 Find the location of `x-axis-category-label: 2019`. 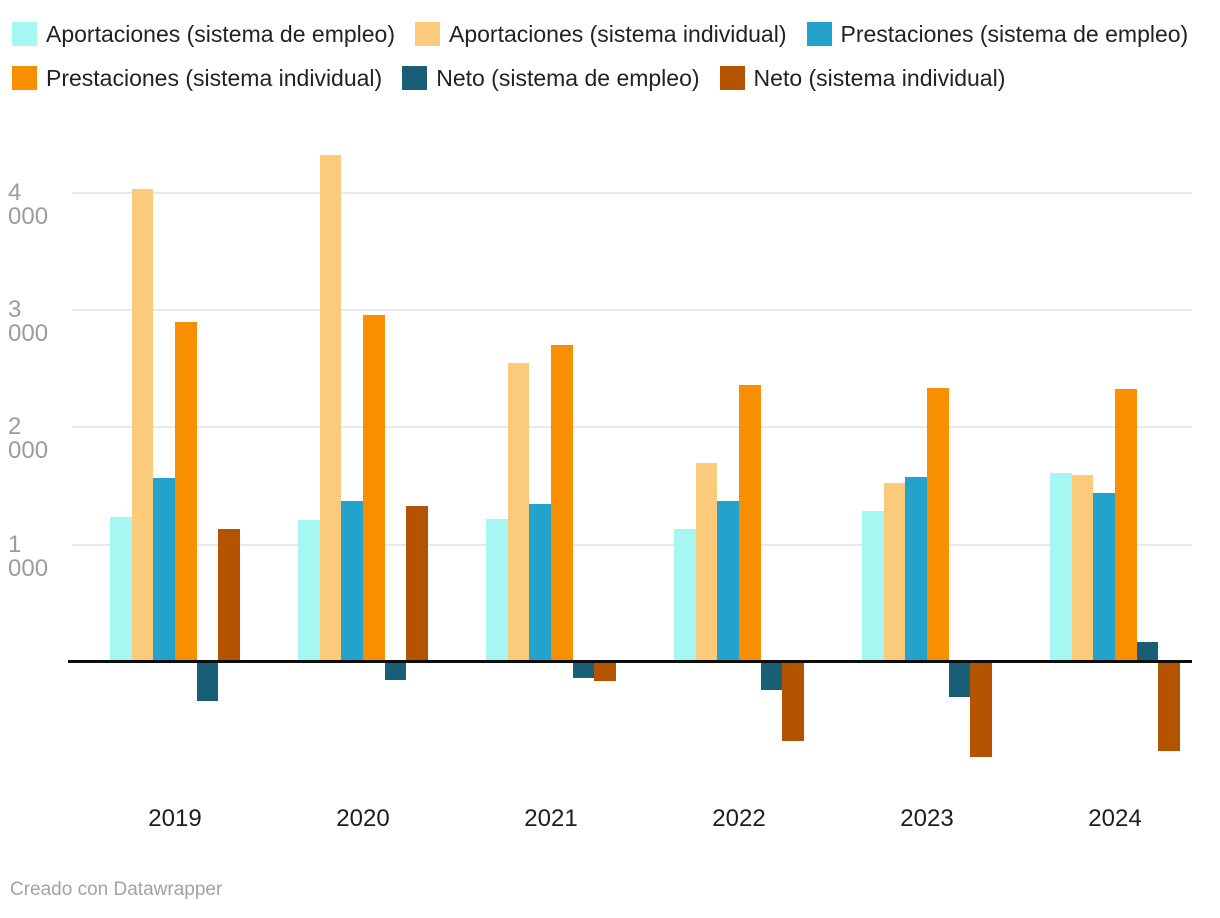

x-axis-category-label: 2019 is located at coordinates (175, 818).